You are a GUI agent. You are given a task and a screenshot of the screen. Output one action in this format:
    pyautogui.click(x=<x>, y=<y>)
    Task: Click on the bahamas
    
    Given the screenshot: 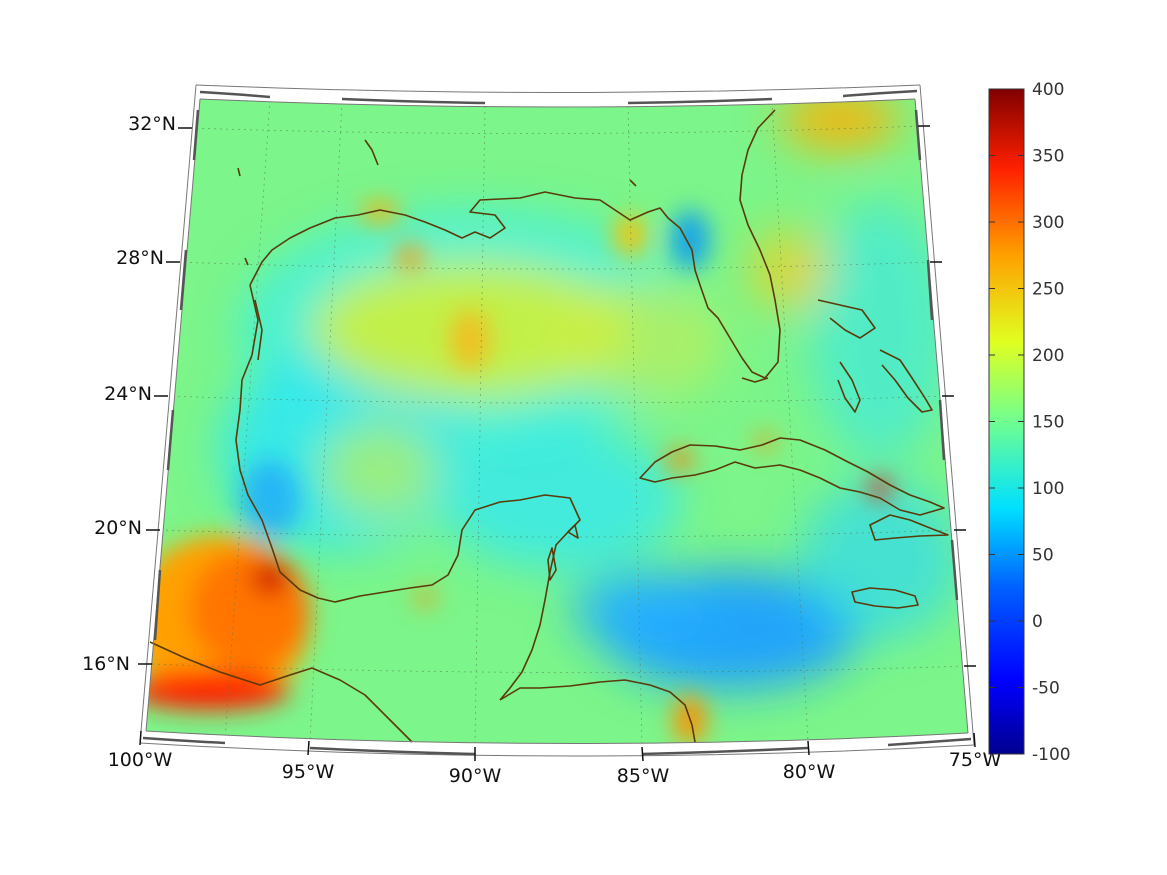 What is the action you would take?
    pyautogui.click(x=875, y=356)
    